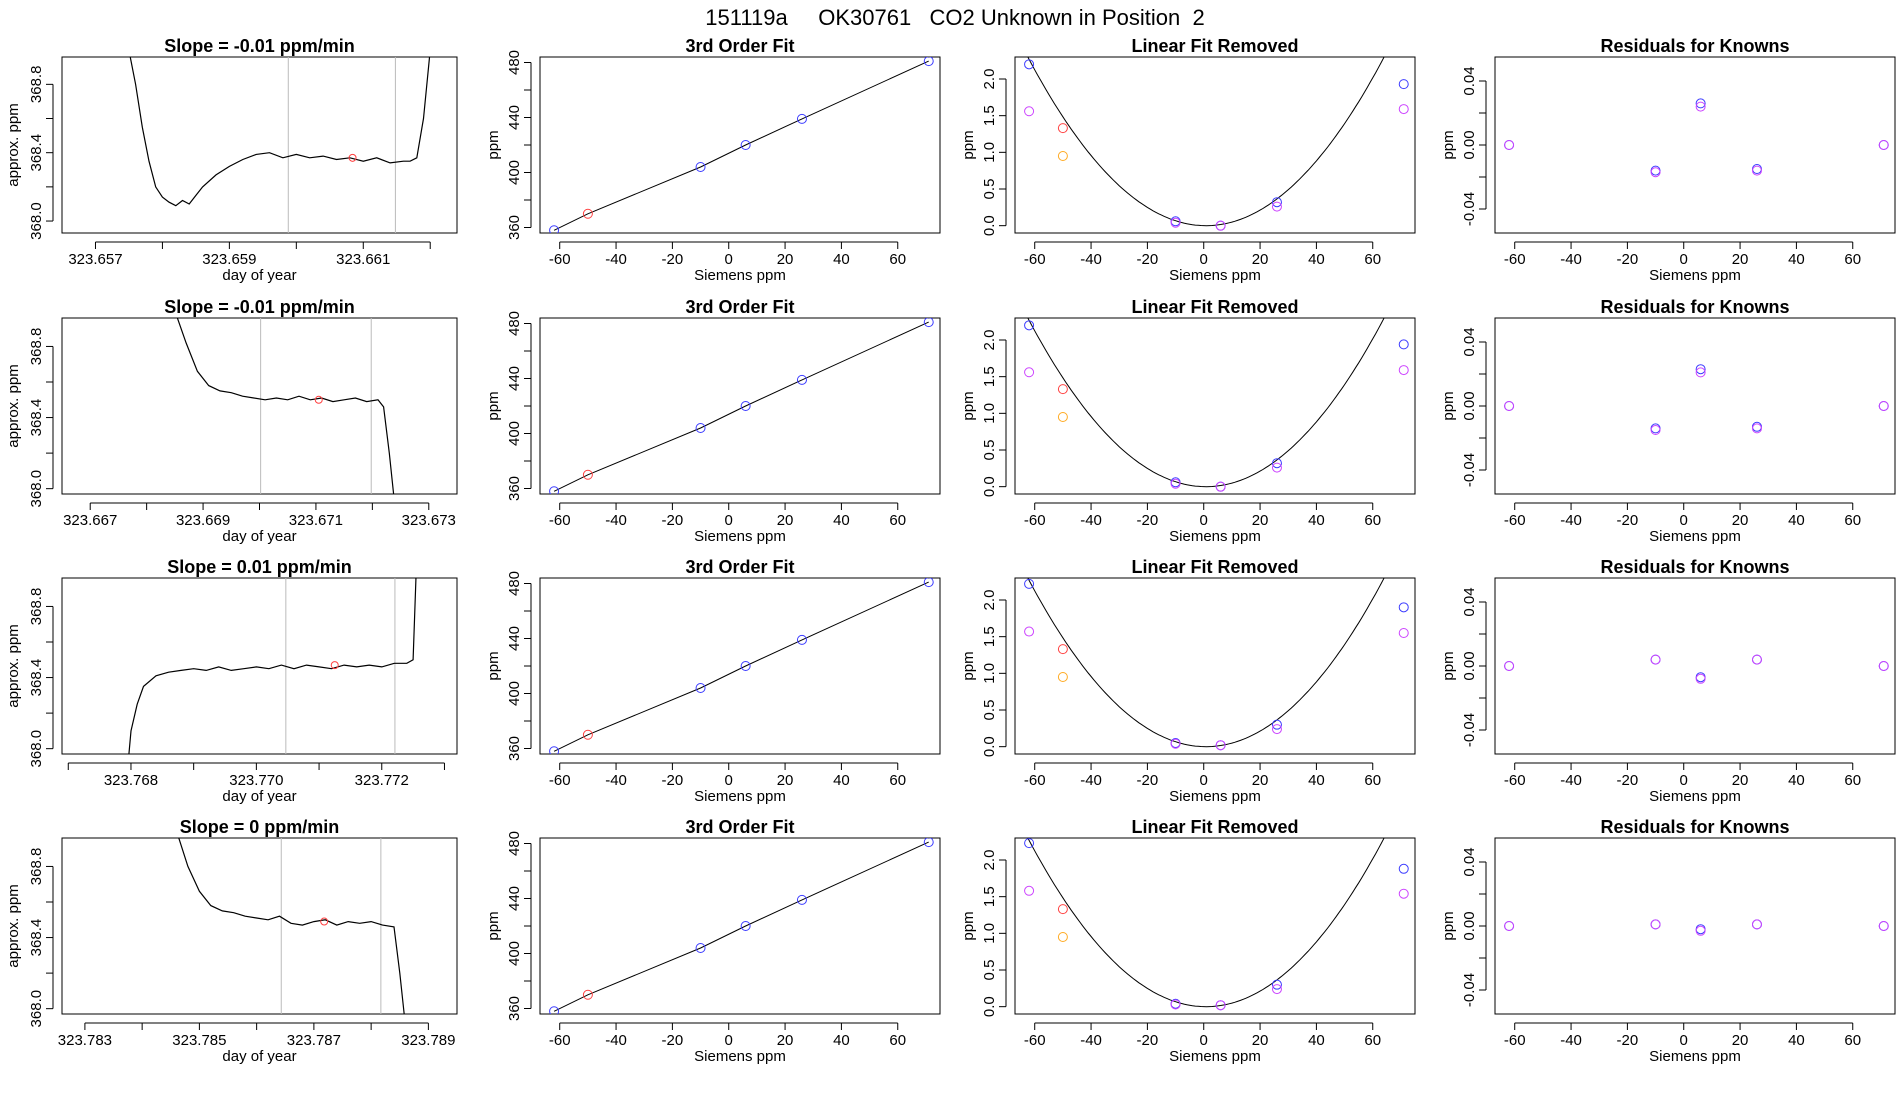  I want to click on x-tick-label: 323.671, so click(316, 520).